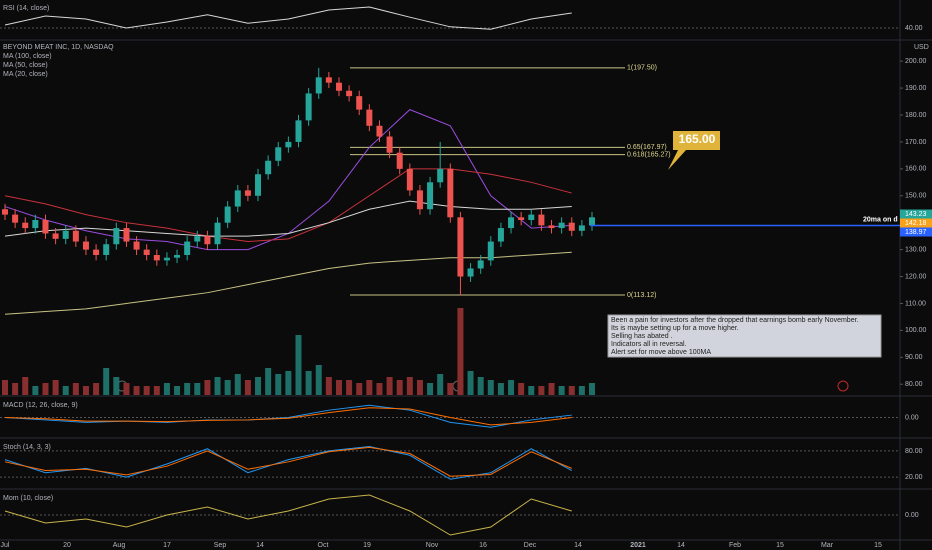 Image resolution: width=932 pixels, height=550 pixels. I want to click on y-tick-label: 120.00, so click(916, 276).